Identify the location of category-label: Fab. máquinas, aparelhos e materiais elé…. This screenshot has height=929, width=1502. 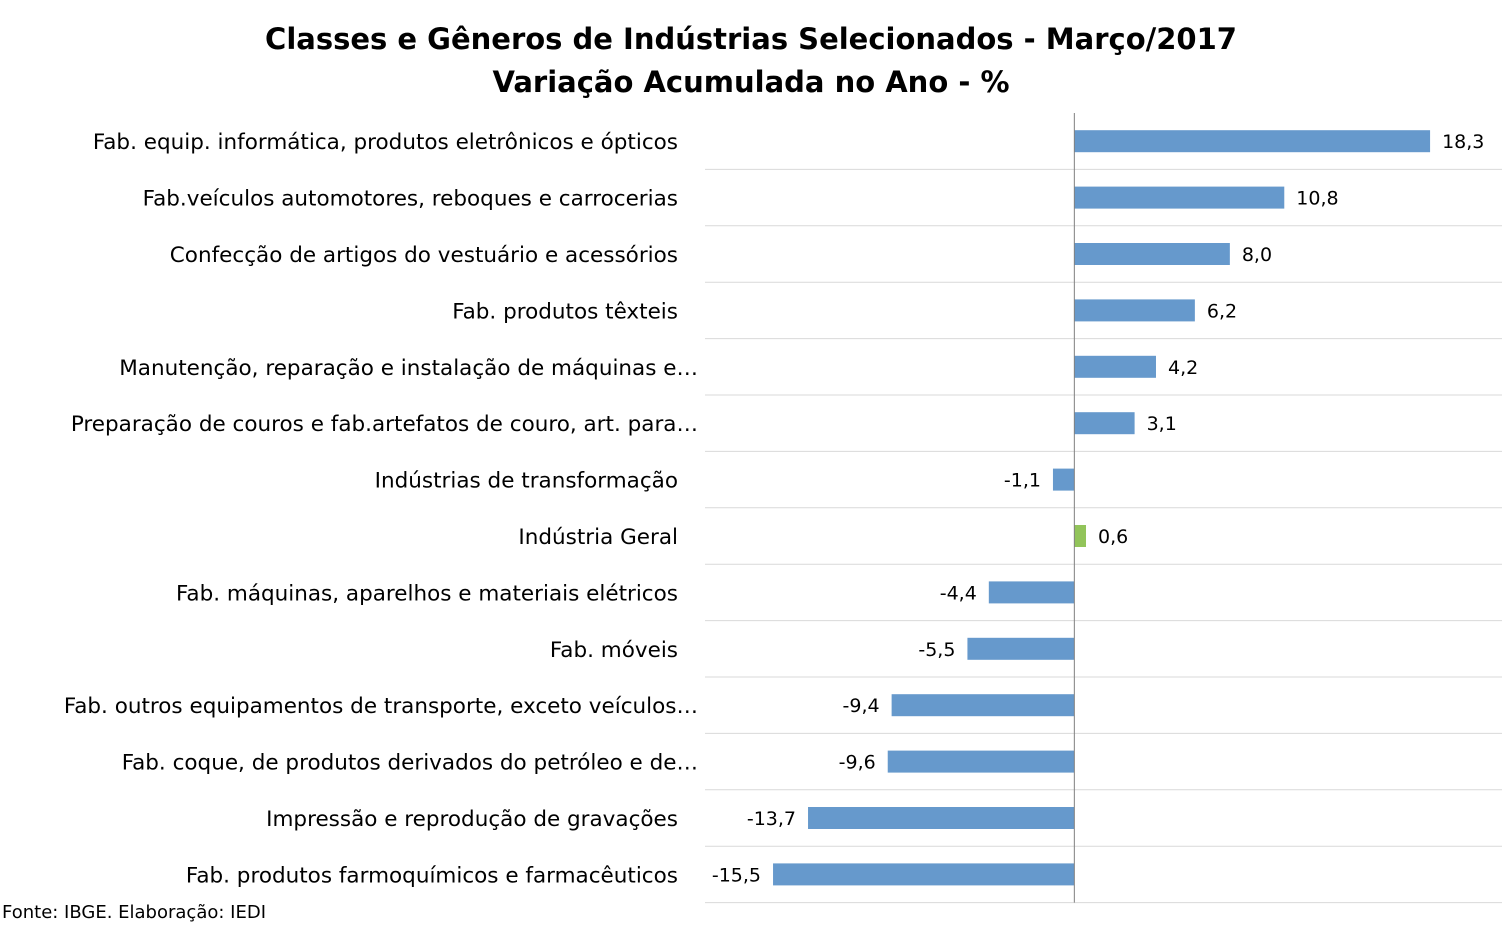
(427, 593).